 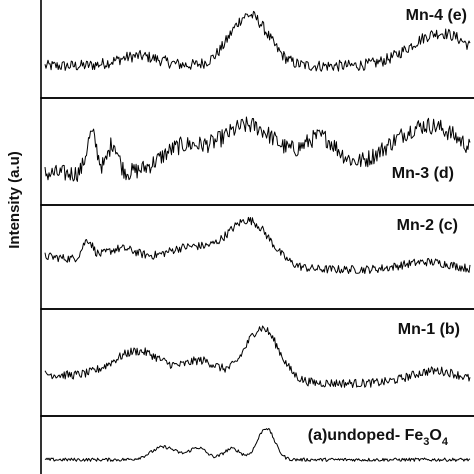 What do you see at coordinates (427, 225) in the screenshot?
I see `panel-label-3: Mn-2 (c)` at bounding box center [427, 225].